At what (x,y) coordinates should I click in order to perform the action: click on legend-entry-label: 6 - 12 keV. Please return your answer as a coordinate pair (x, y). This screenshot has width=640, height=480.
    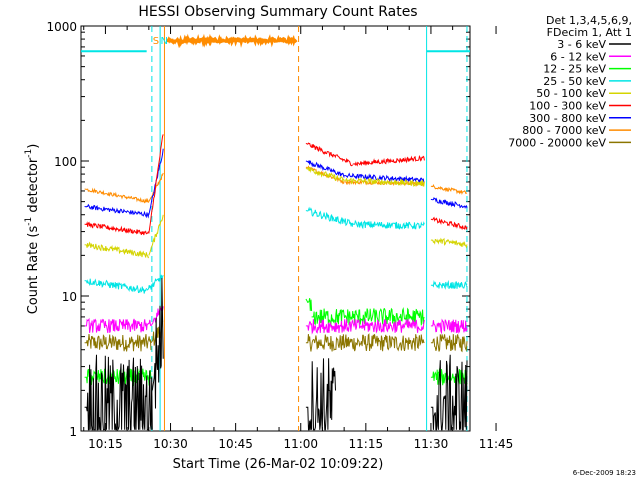
    Looking at the image, I should click on (578, 56).